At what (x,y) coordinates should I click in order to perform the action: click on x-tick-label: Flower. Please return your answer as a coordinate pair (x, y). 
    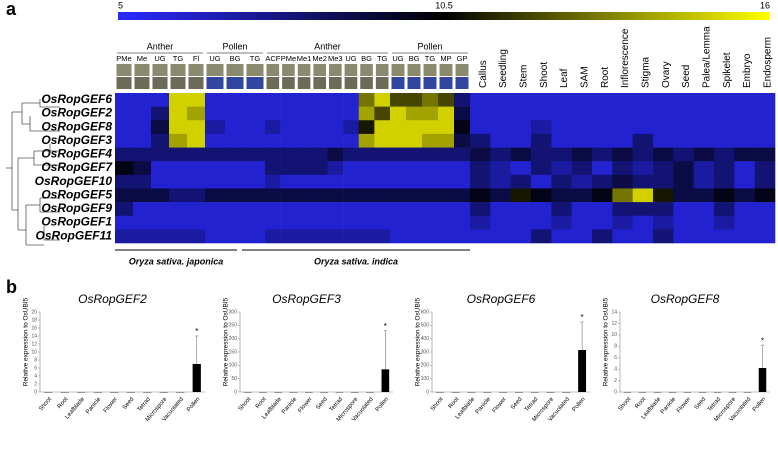
    Looking at the image, I should click on (500, 405).